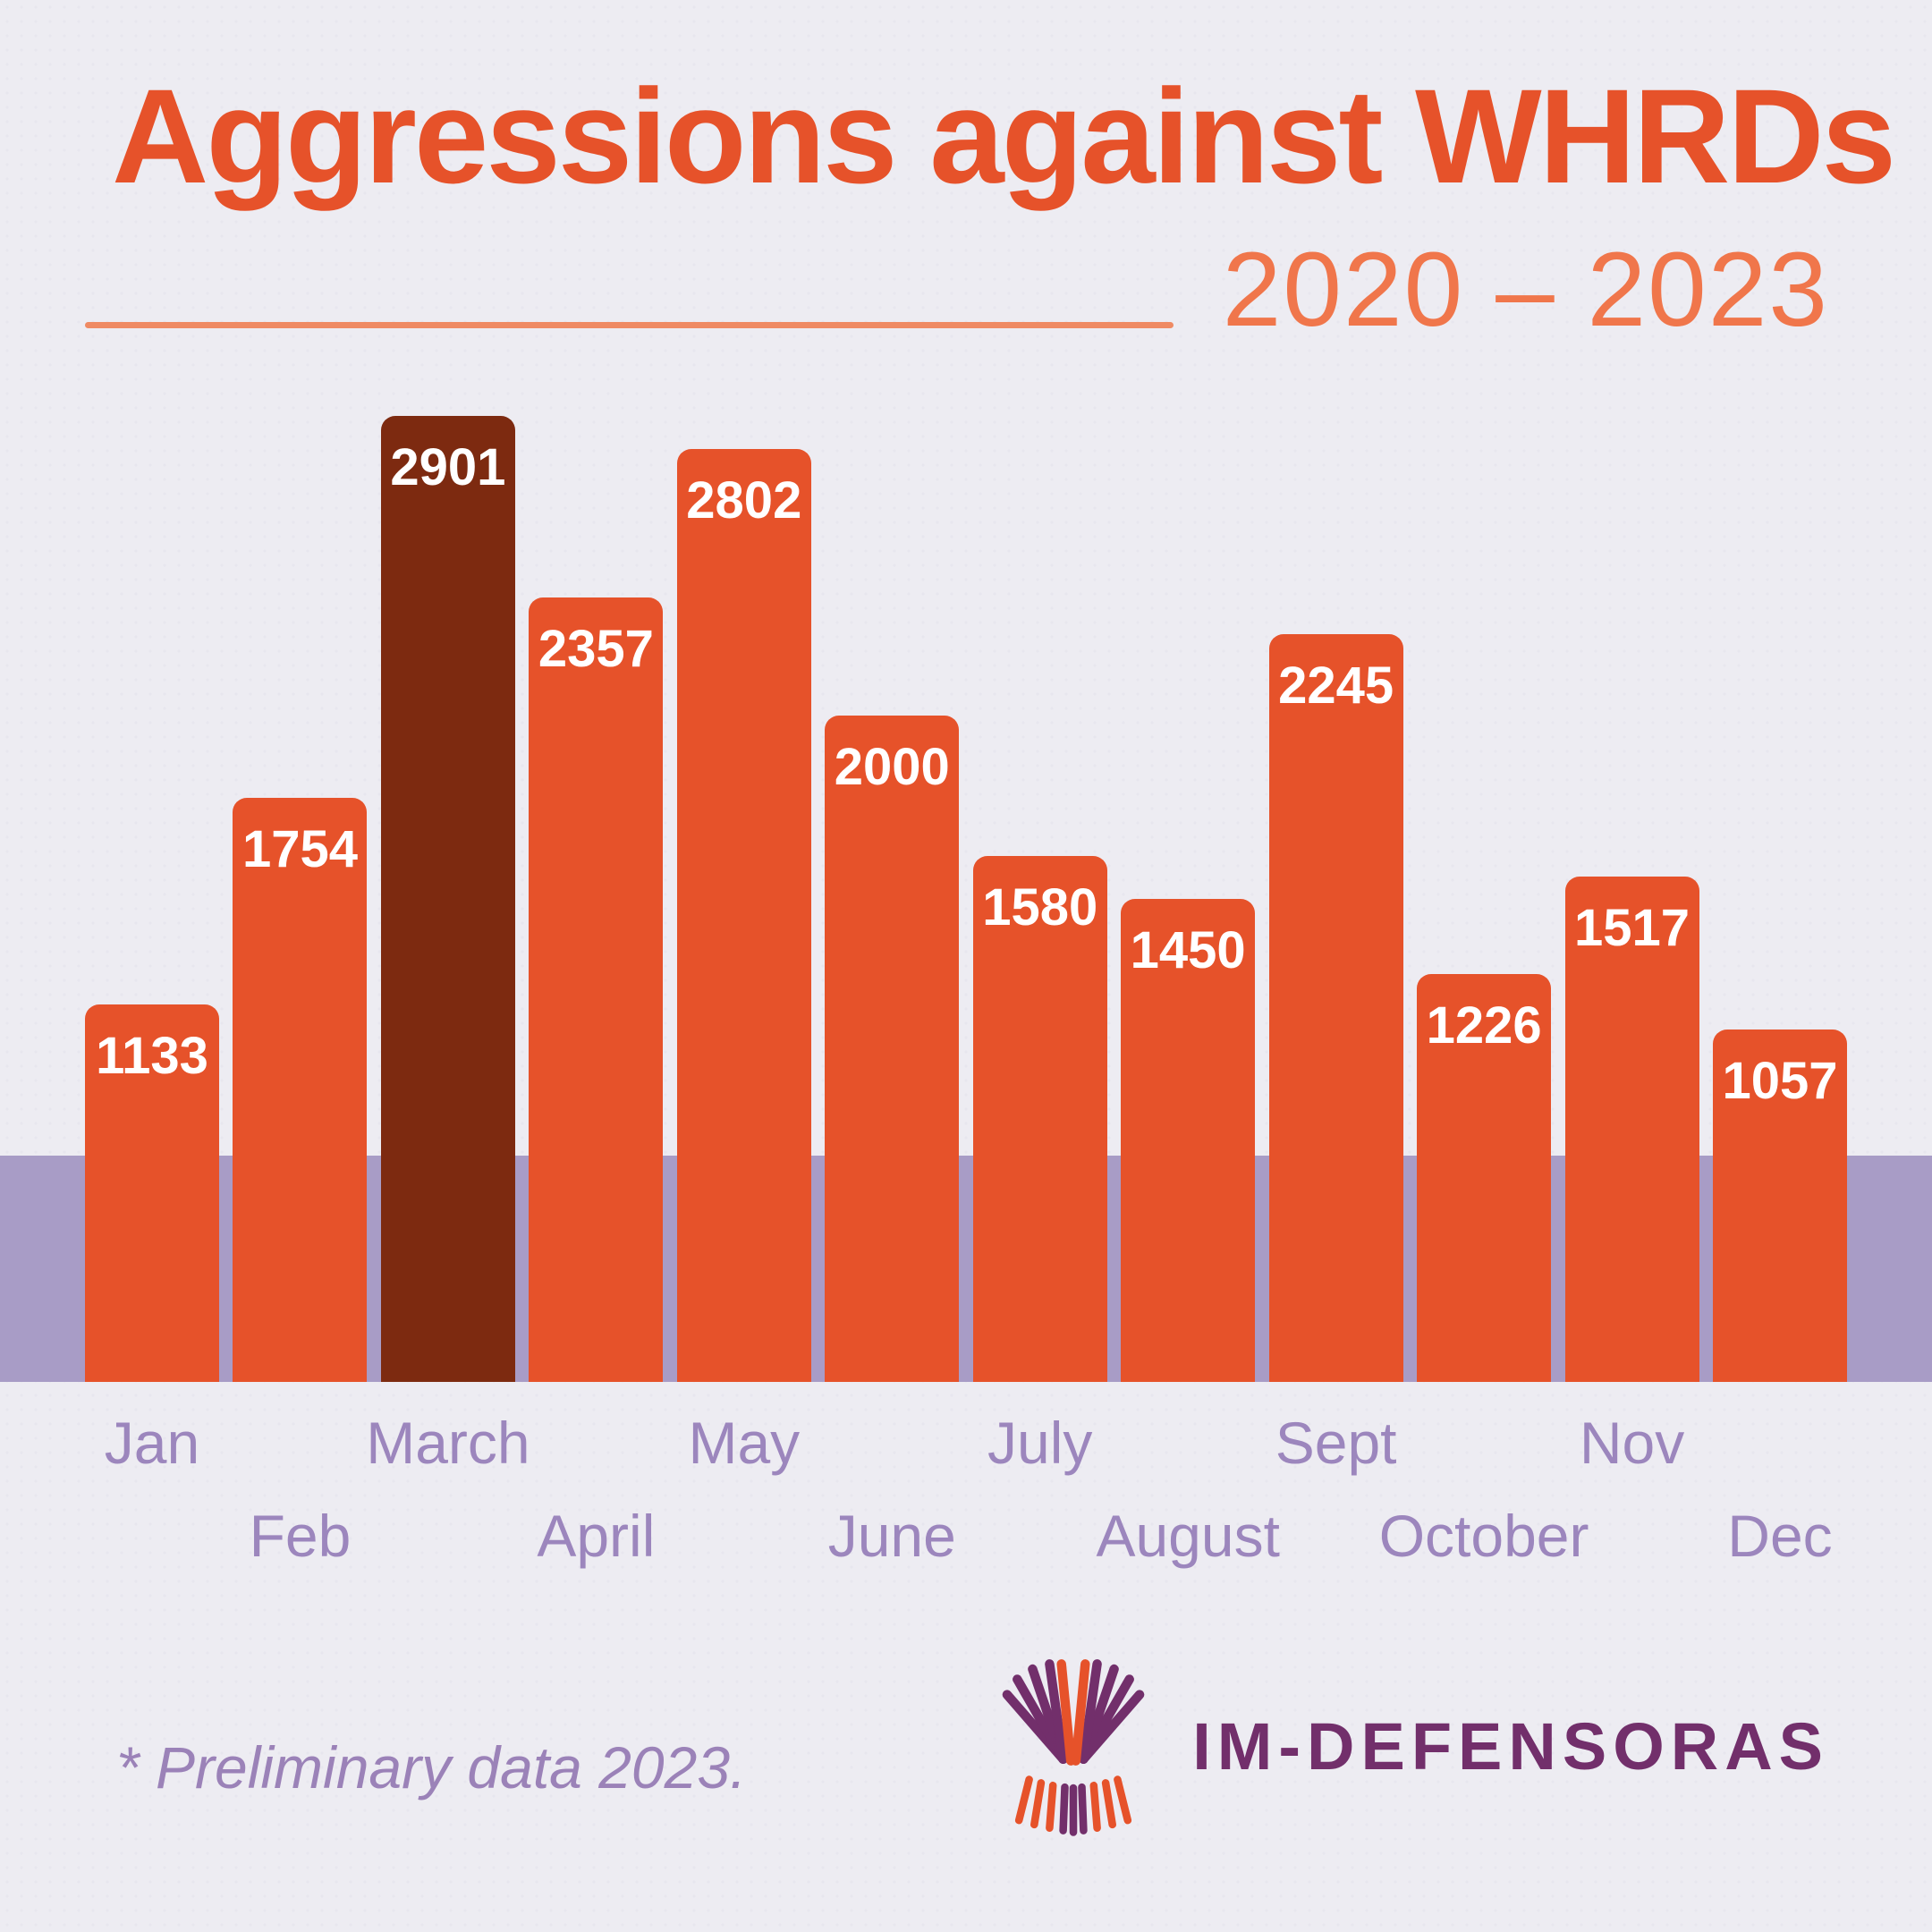  Describe the element at coordinates (1336, 686) in the screenshot. I see `bar-value-label: 2245` at that location.